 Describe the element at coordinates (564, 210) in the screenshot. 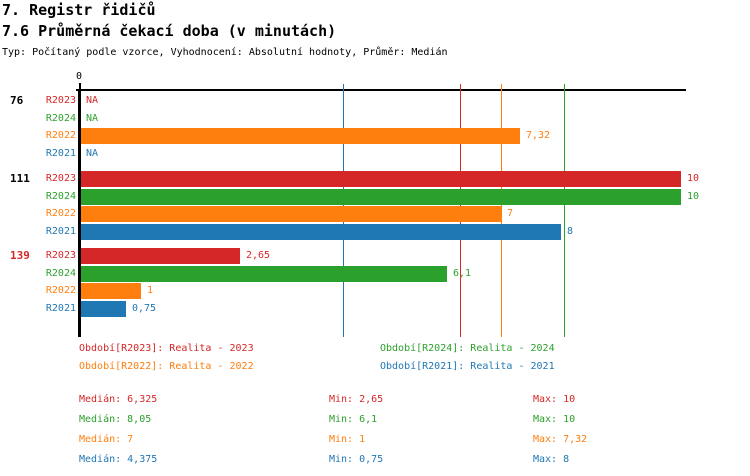

I see `median-line-R2024` at that location.